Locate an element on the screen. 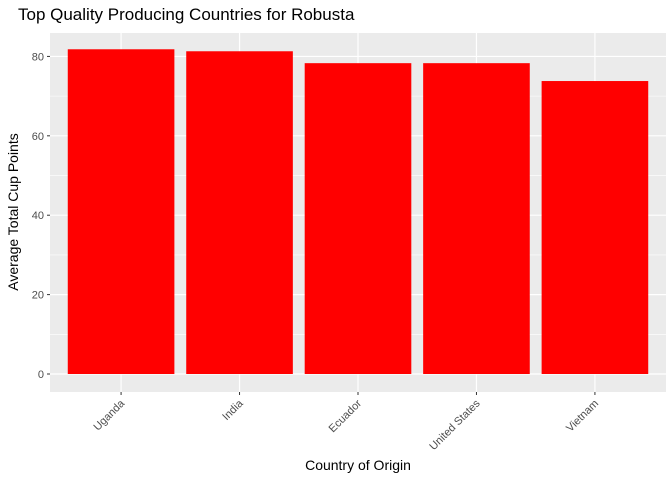 This screenshot has width=672, height=480. y-tick-label: 80 is located at coordinates (38, 57).